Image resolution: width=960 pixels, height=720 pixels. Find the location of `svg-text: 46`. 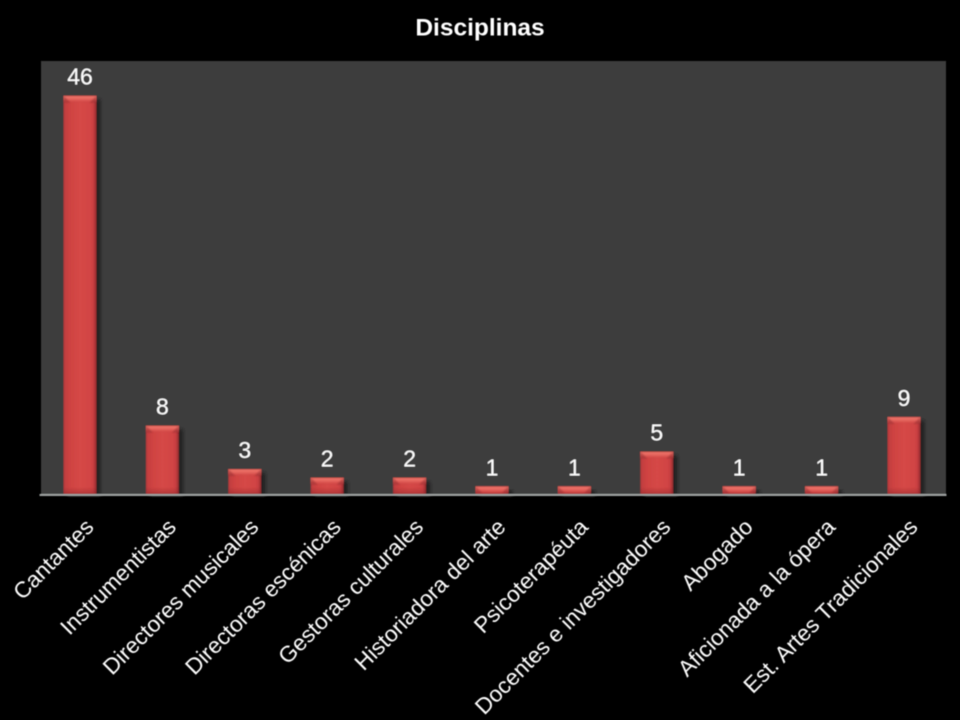

svg-text: 46 is located at coordinates (80, 77).